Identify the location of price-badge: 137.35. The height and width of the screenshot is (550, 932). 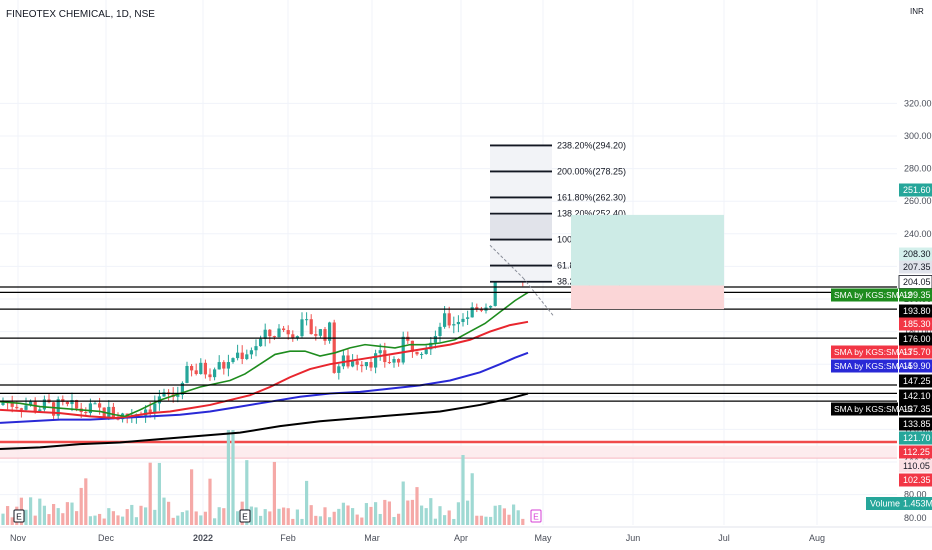
(915, 409).